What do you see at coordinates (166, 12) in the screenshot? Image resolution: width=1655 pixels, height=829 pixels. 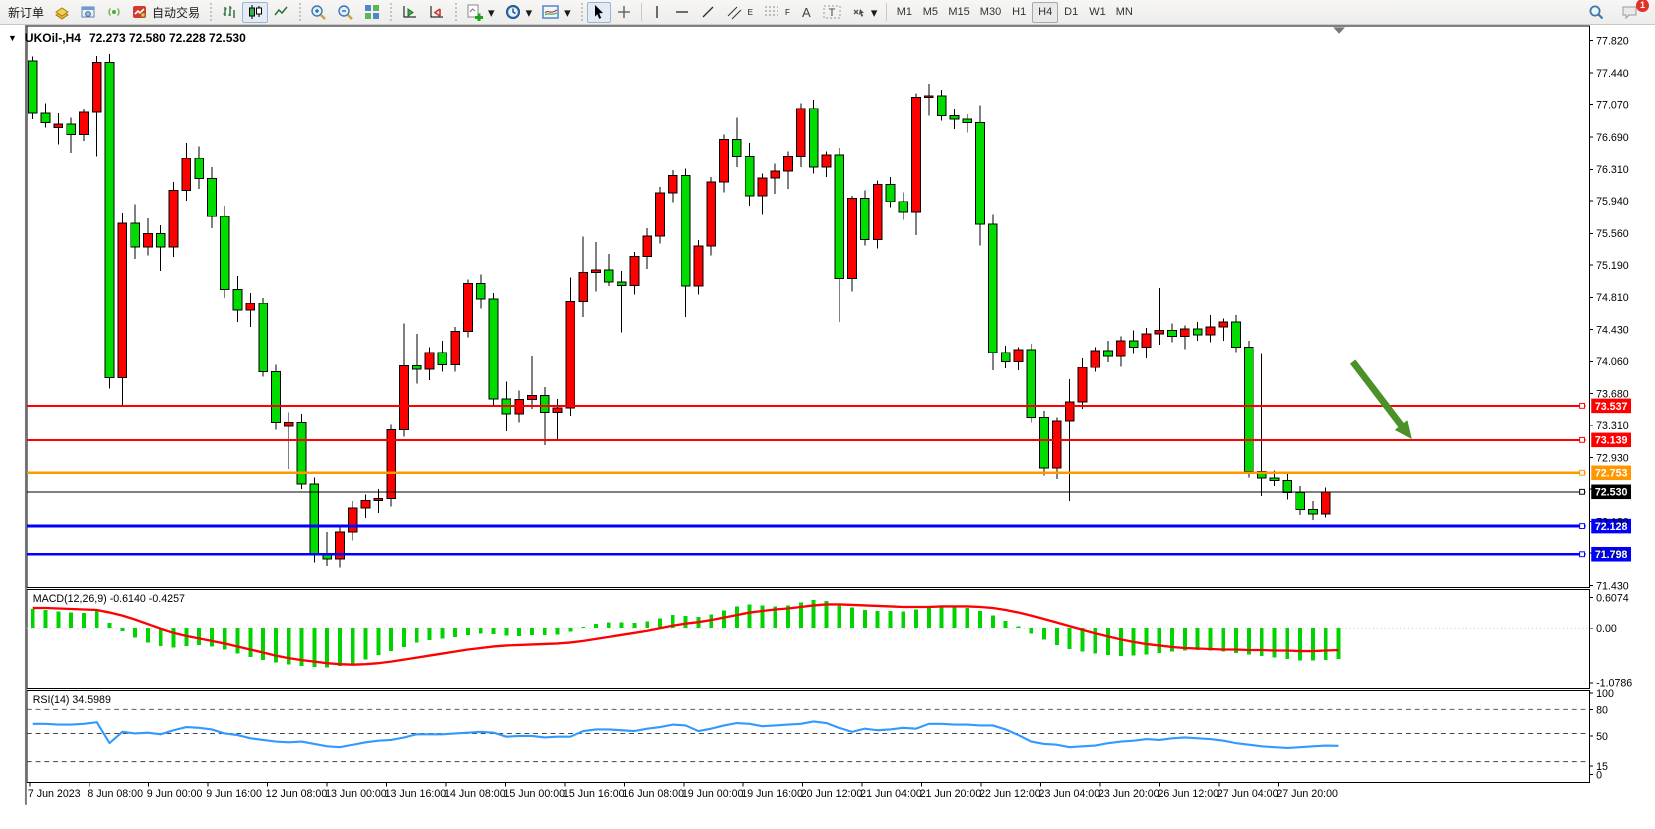 I see `auto-trading-button: 自动交易` at bounding box center [166, 12].